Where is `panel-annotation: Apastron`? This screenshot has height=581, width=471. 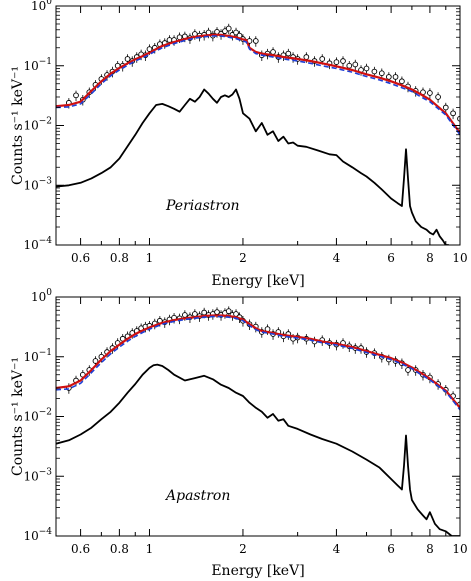
panel-annotation: Apastron is located at coordinates (197, 496).